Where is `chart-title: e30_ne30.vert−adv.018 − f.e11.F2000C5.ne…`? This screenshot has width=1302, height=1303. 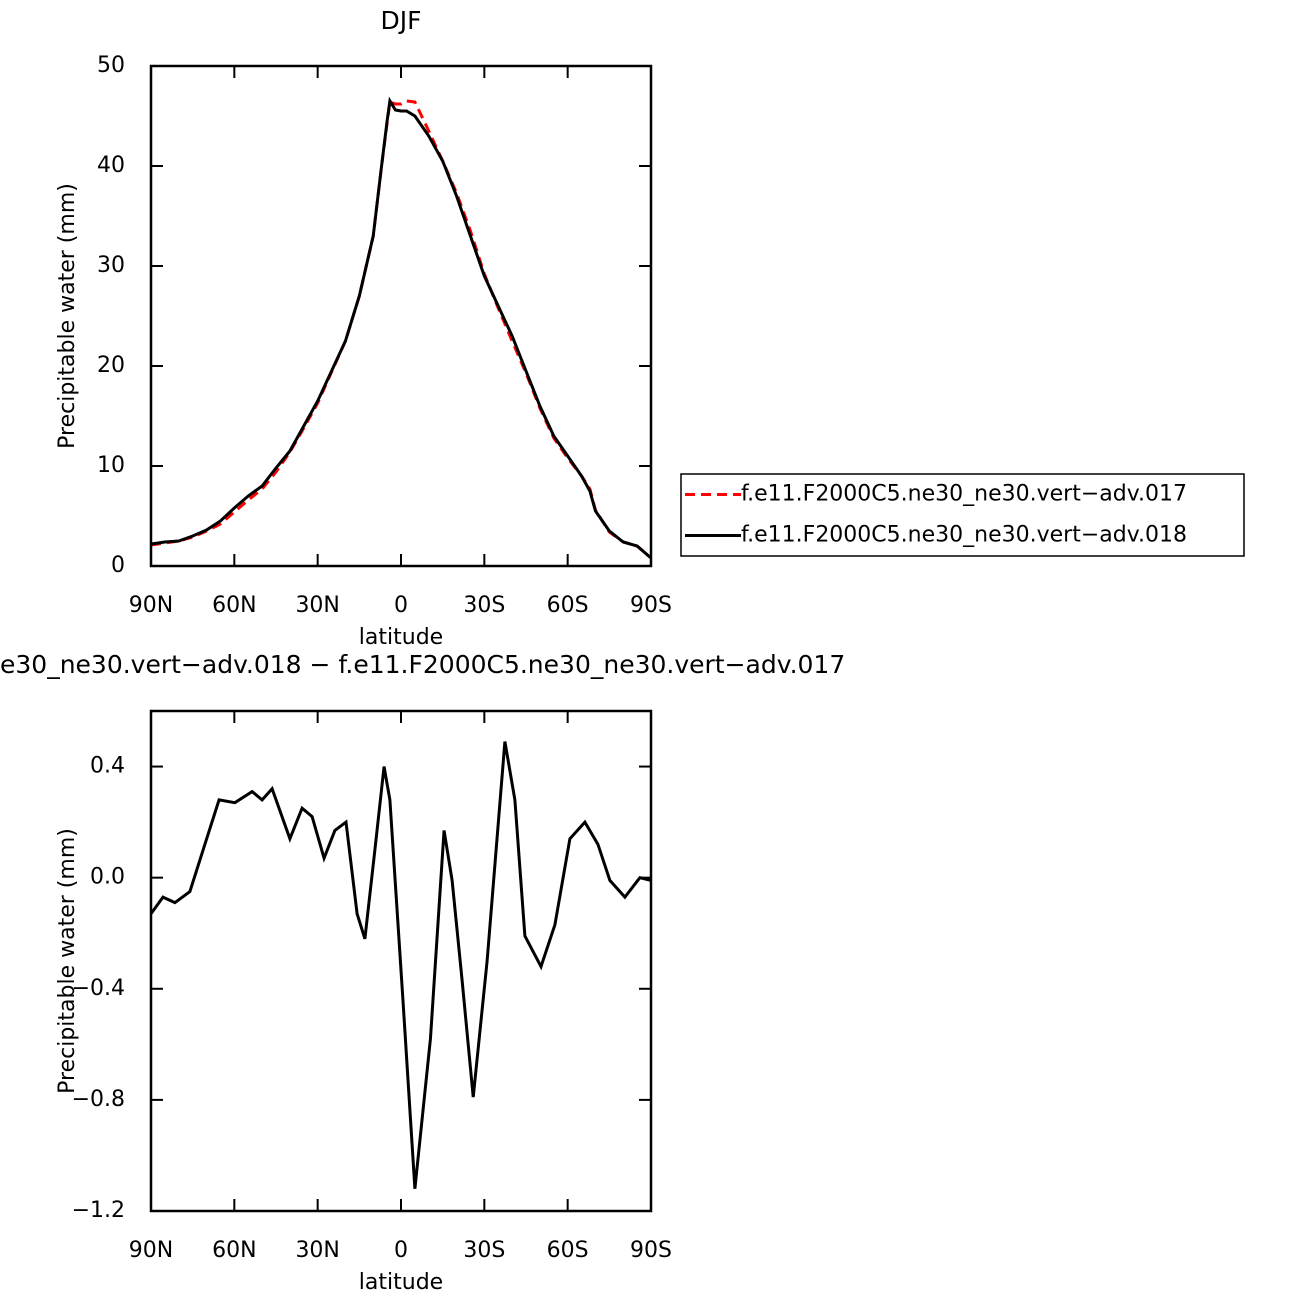 chart-title: e30_ne30.vert−adv.018 − f.e11.F2000C5.ne… is located at coordinates (422, 664).